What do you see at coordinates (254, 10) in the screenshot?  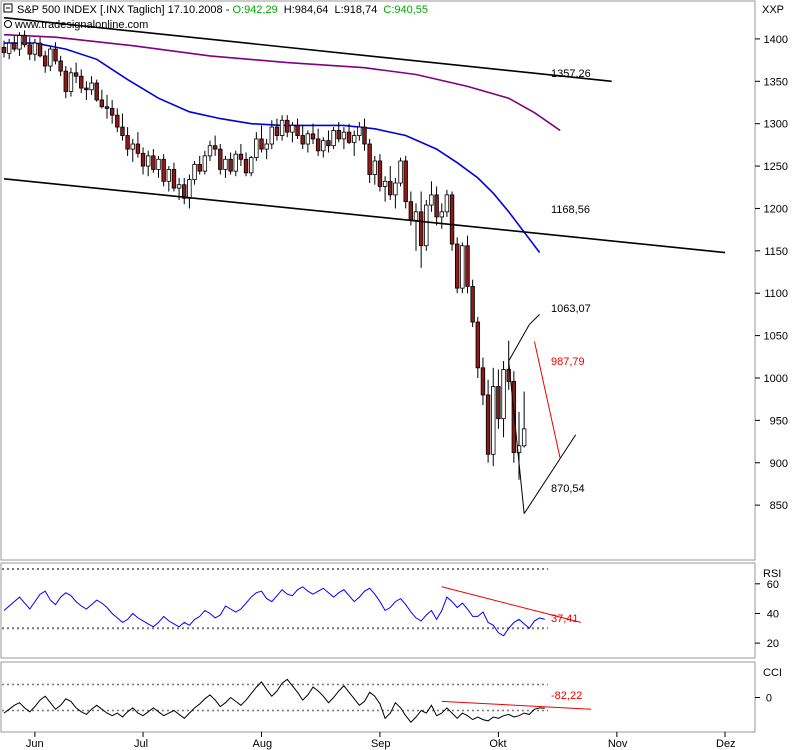 I see `open-value: O:942,29` at bounding box center [254, 10].